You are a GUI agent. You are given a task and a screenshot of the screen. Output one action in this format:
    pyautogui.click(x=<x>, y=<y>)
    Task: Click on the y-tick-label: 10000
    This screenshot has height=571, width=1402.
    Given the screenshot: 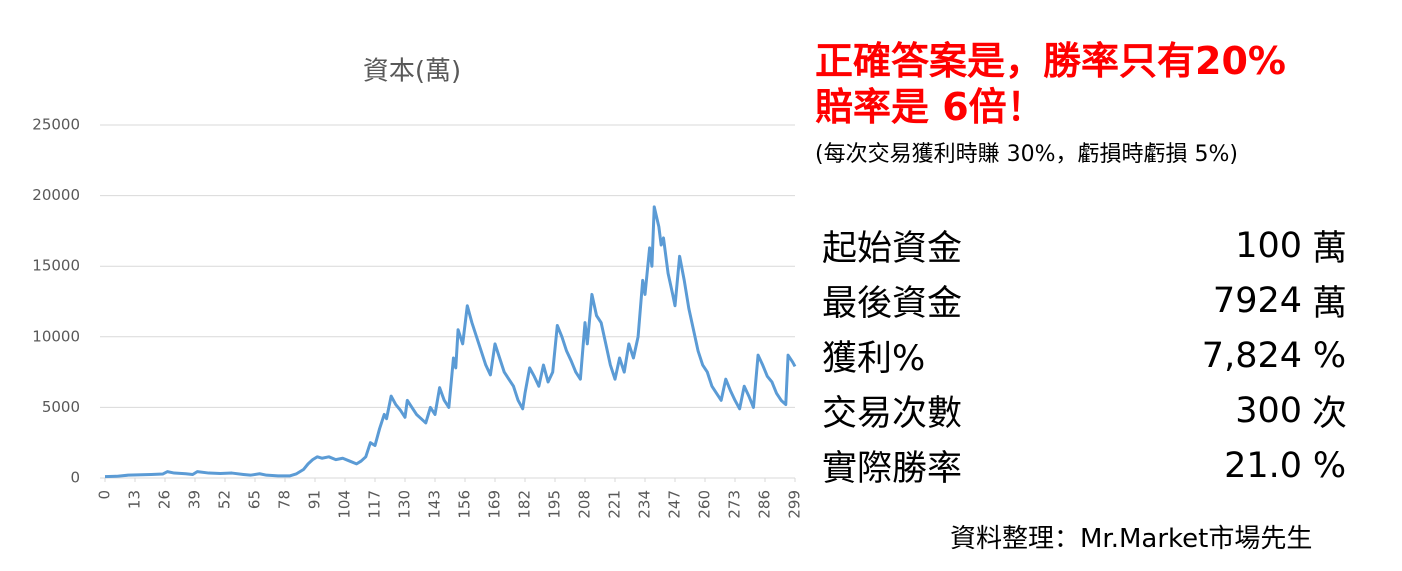 What is the action you would take?
    pyautogui.click(x=56, y=336)
    